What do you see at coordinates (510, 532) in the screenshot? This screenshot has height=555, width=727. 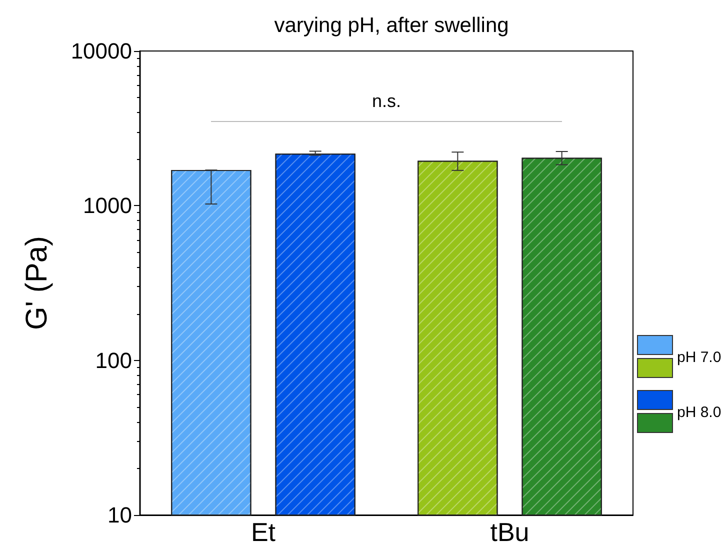 I see `x-tick-label: tBu` at bounding box center [510, 532].